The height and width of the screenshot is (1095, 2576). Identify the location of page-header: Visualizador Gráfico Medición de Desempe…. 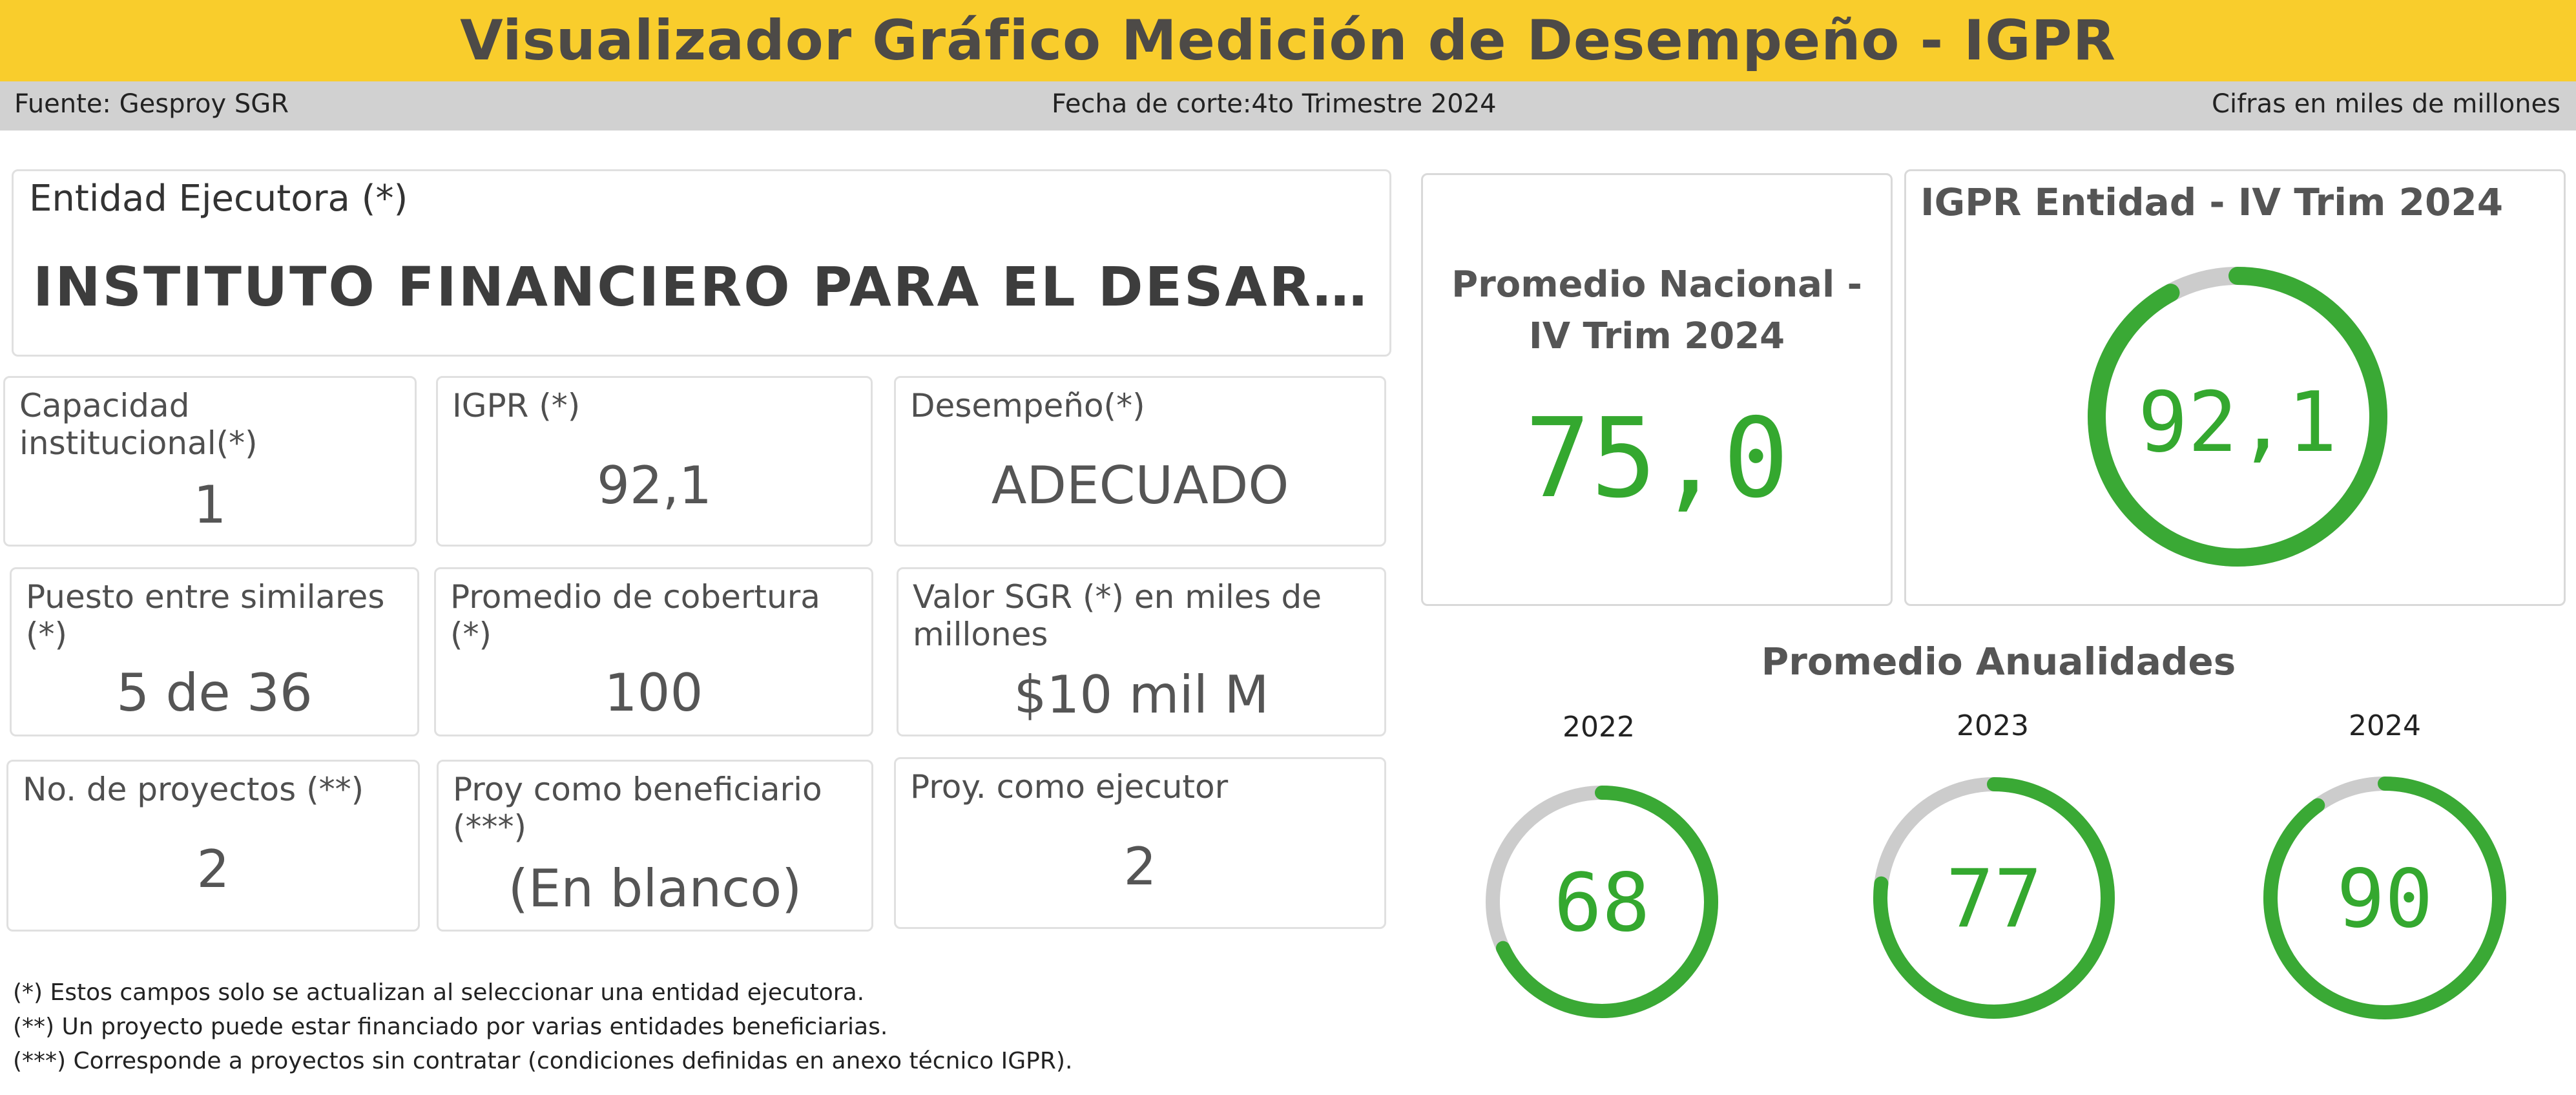
(1288, 40).